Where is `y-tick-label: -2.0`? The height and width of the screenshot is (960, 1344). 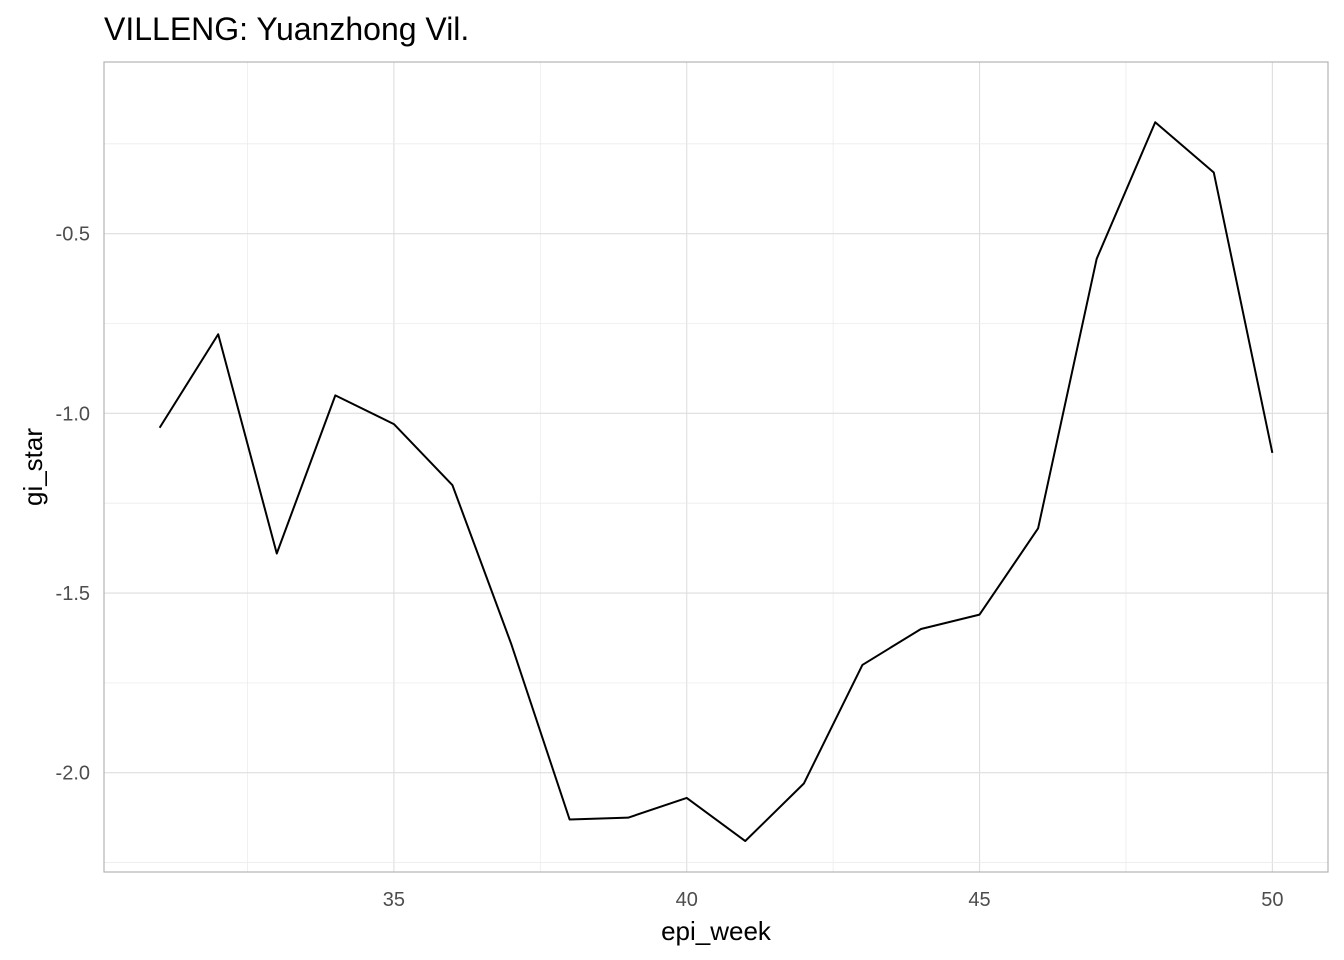 y-tick-label: -2.0 is located at coordinates (73, 774).